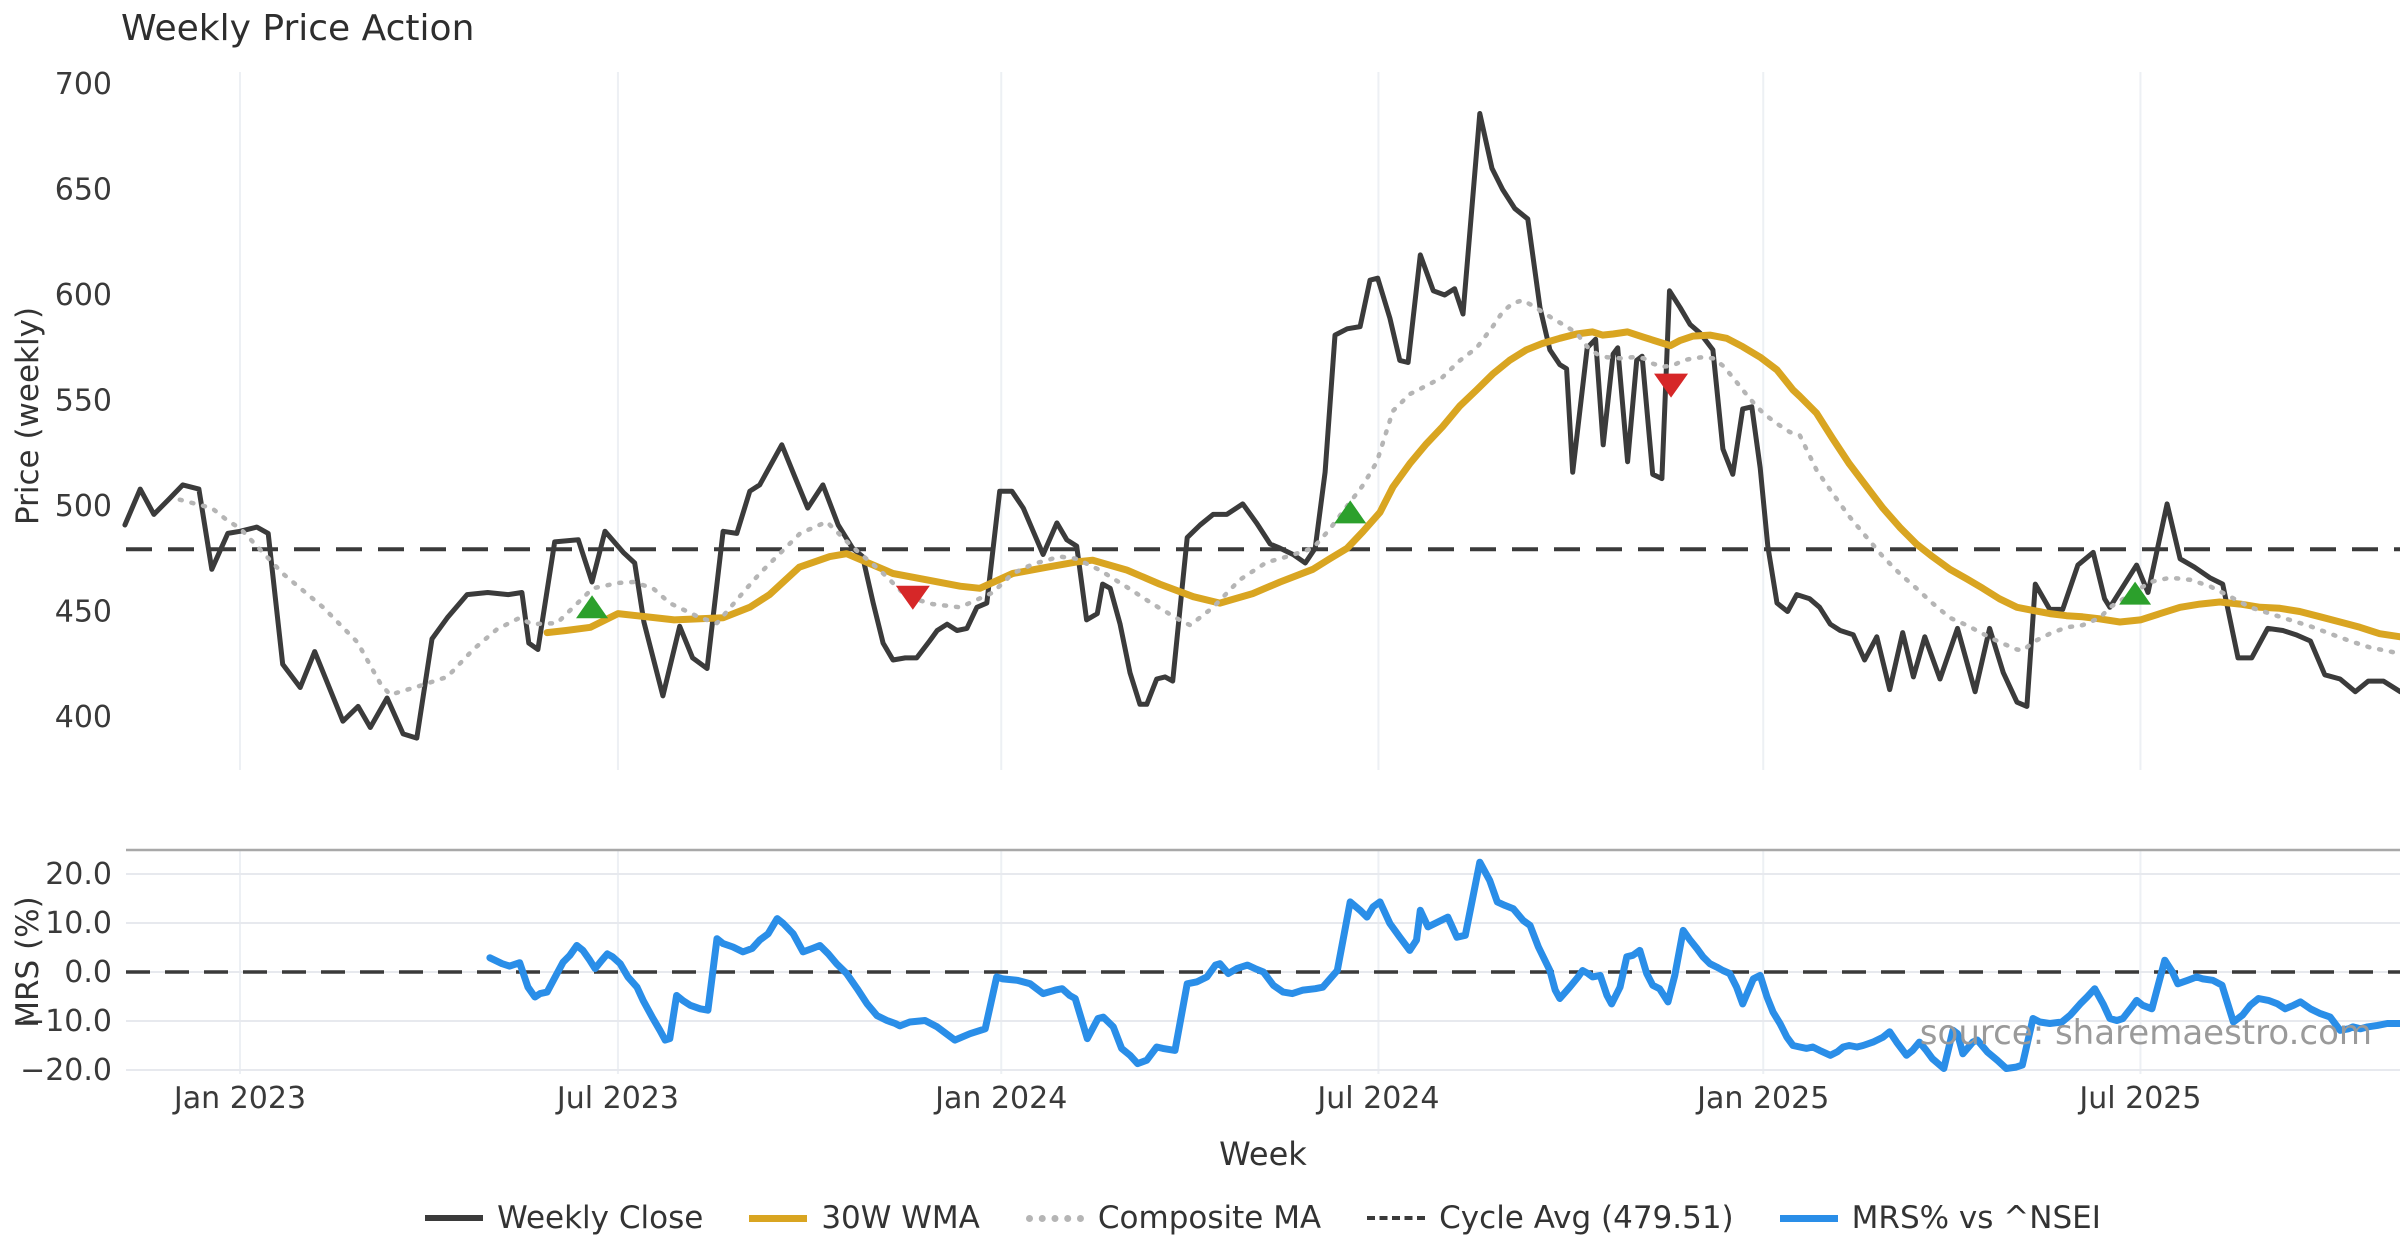 The image size is (2400, 1260). I want to click on price-ytick: 700, so click(83, 84).